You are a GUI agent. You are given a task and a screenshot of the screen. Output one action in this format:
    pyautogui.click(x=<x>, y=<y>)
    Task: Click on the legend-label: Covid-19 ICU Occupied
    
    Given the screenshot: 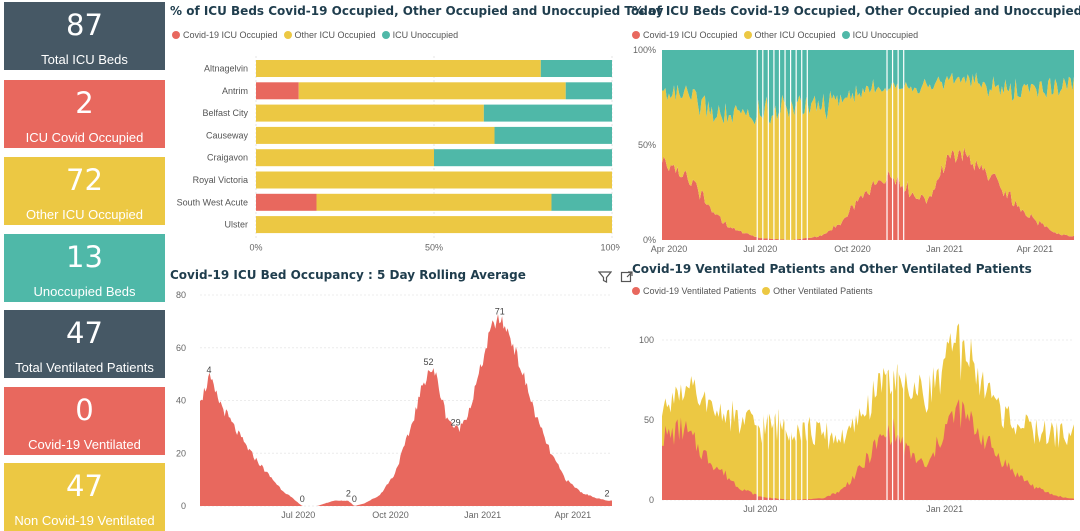 What is the action you would take?
    pyautogui.click(x=230, y=35)
    